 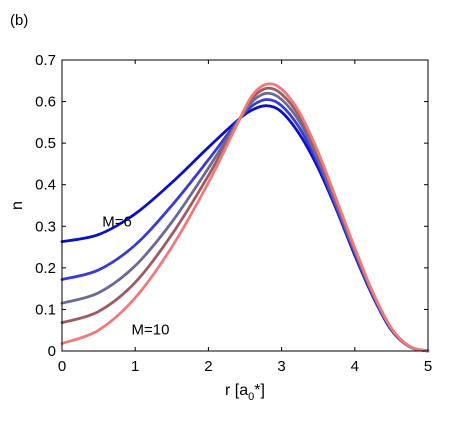 What do you see at coordinates (45, 268) in the screenshot?
I see `y-tick-label: 0.2` at bounding box center [45, 268].